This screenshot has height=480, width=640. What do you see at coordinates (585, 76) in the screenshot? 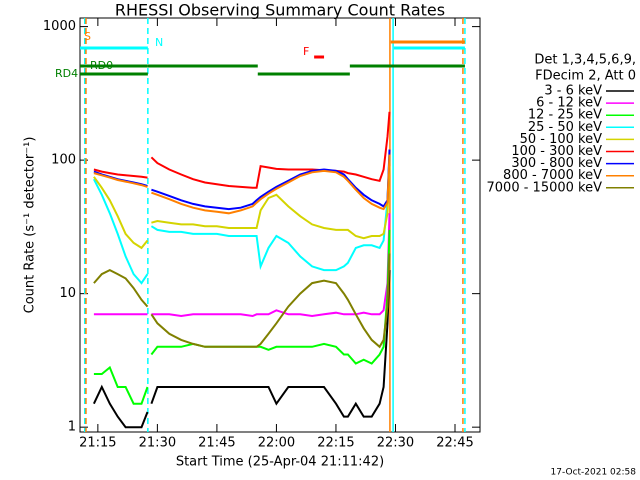
I see `legend-header: FDecim 2, Att 0` at bounding box center [585, 76].